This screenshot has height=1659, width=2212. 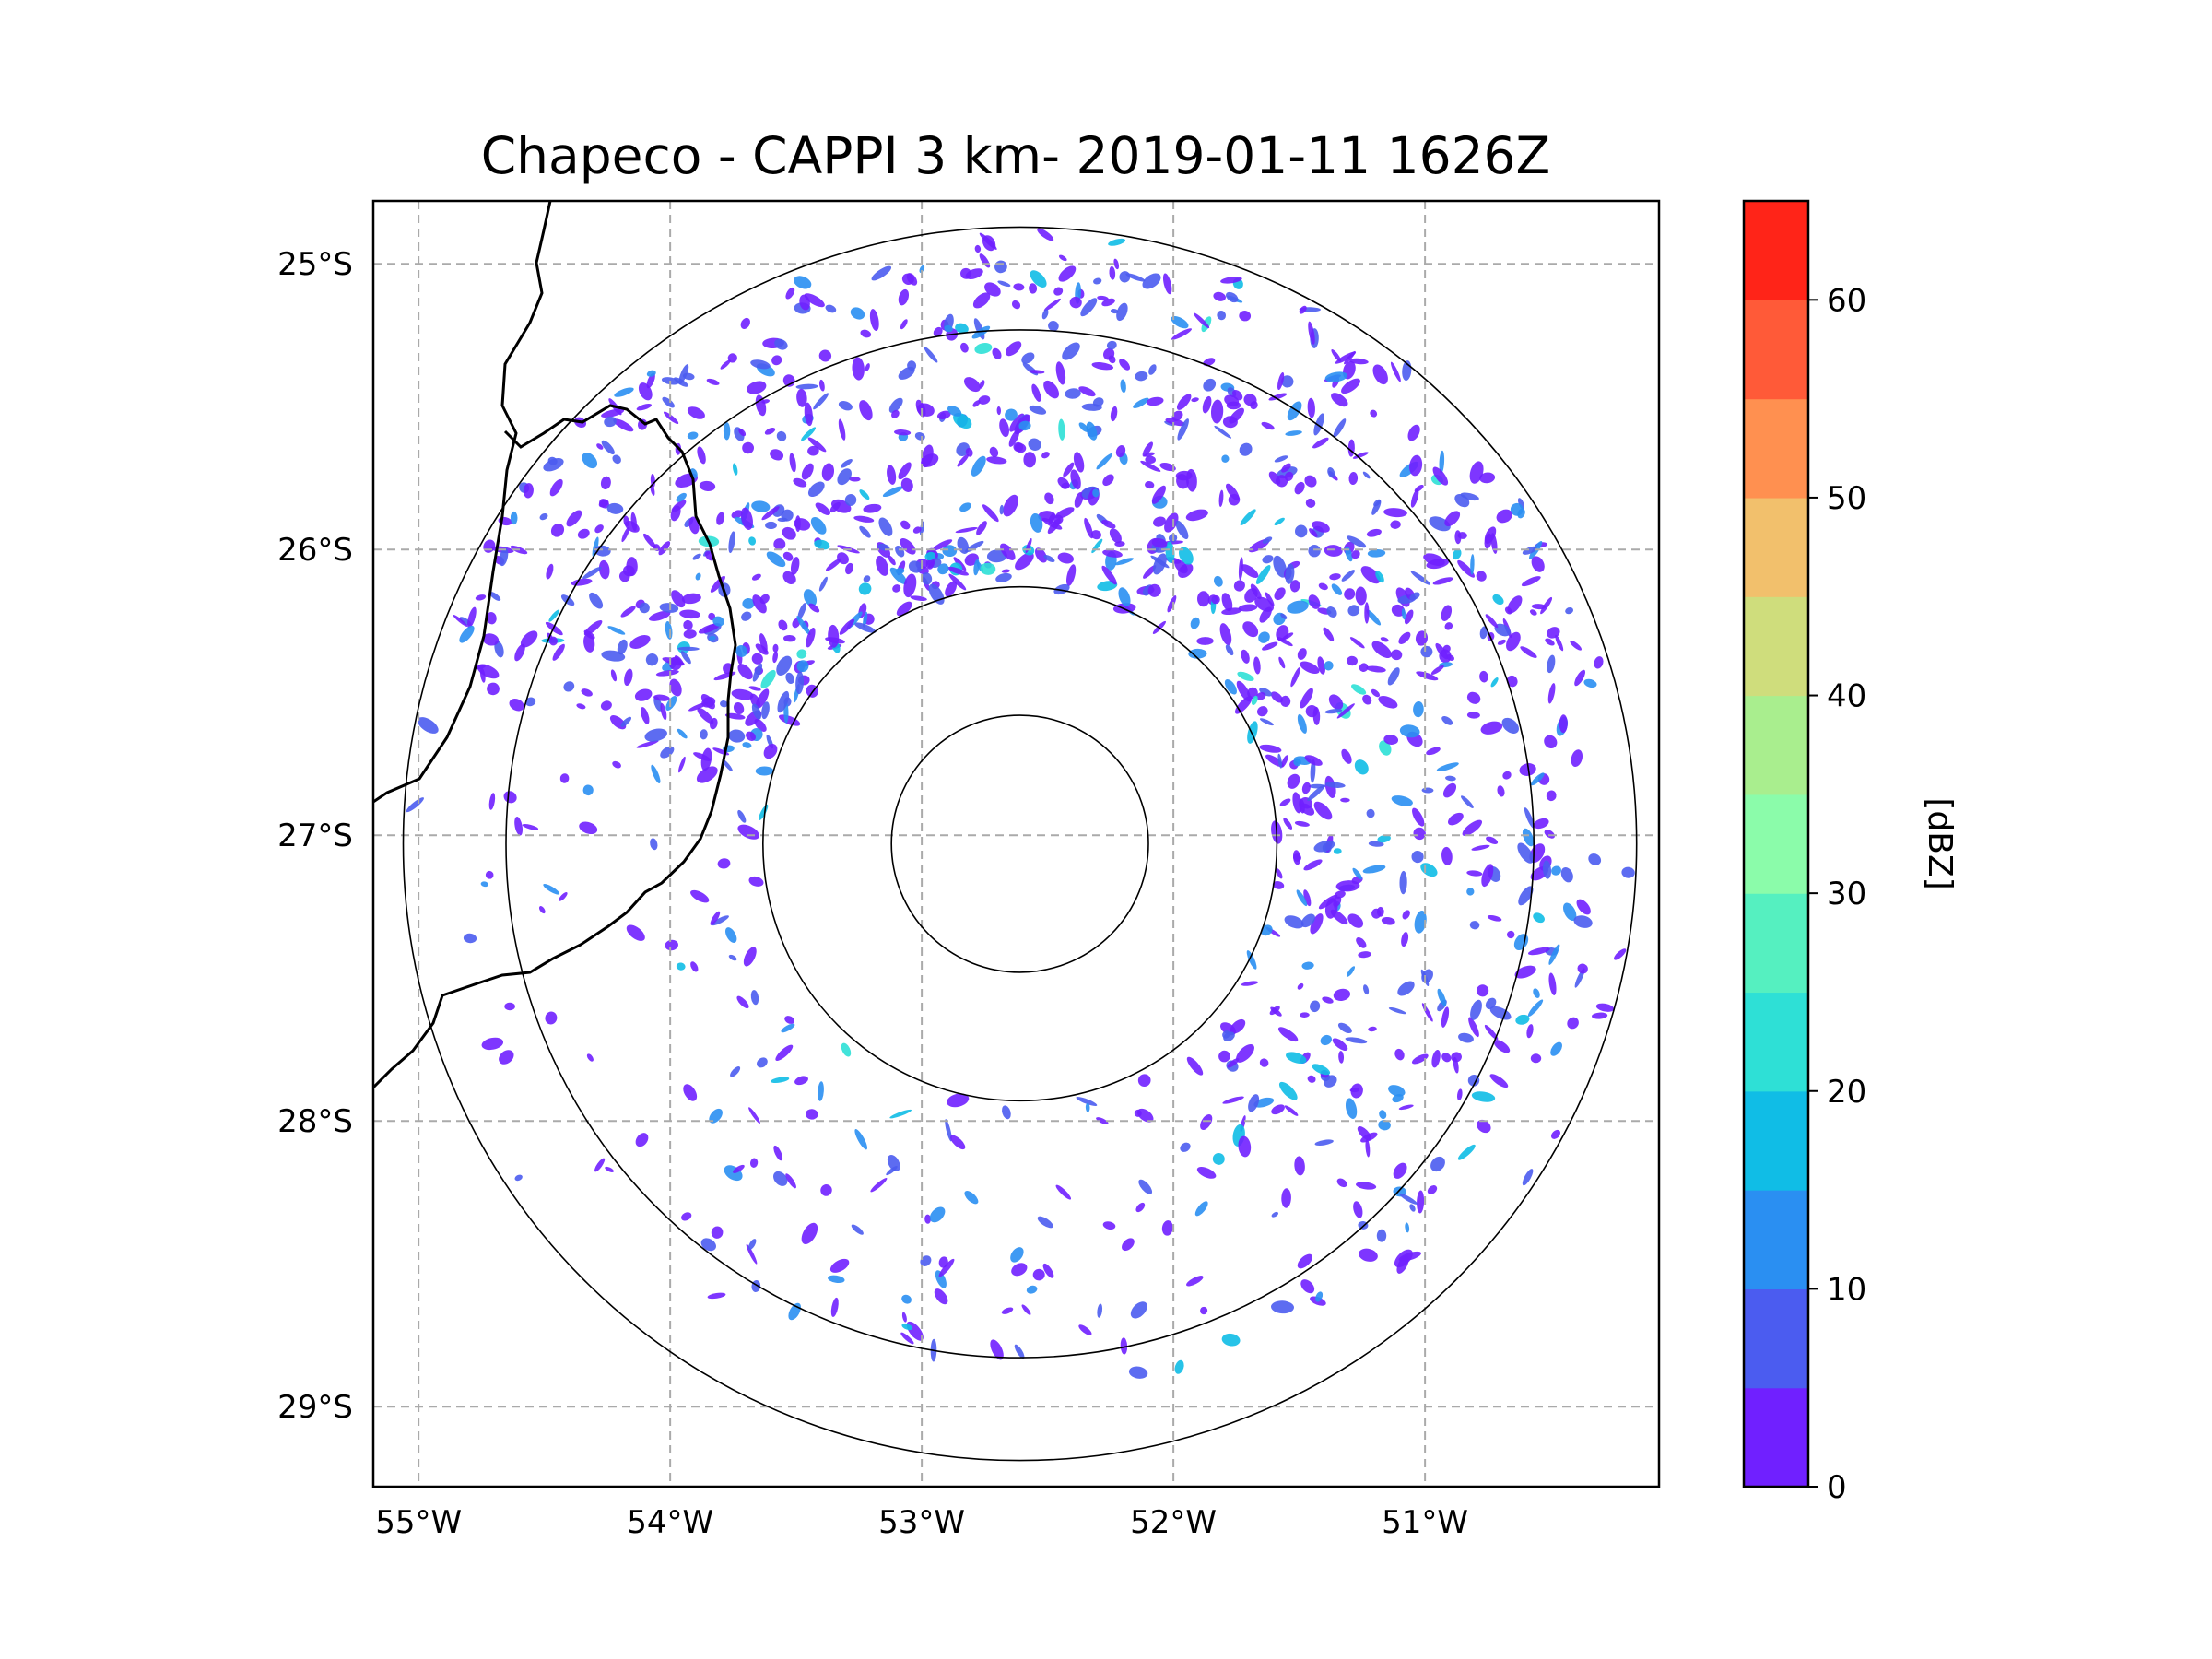 I want to click on lat-tick-label: 25°S, so click(x=315, y=264).